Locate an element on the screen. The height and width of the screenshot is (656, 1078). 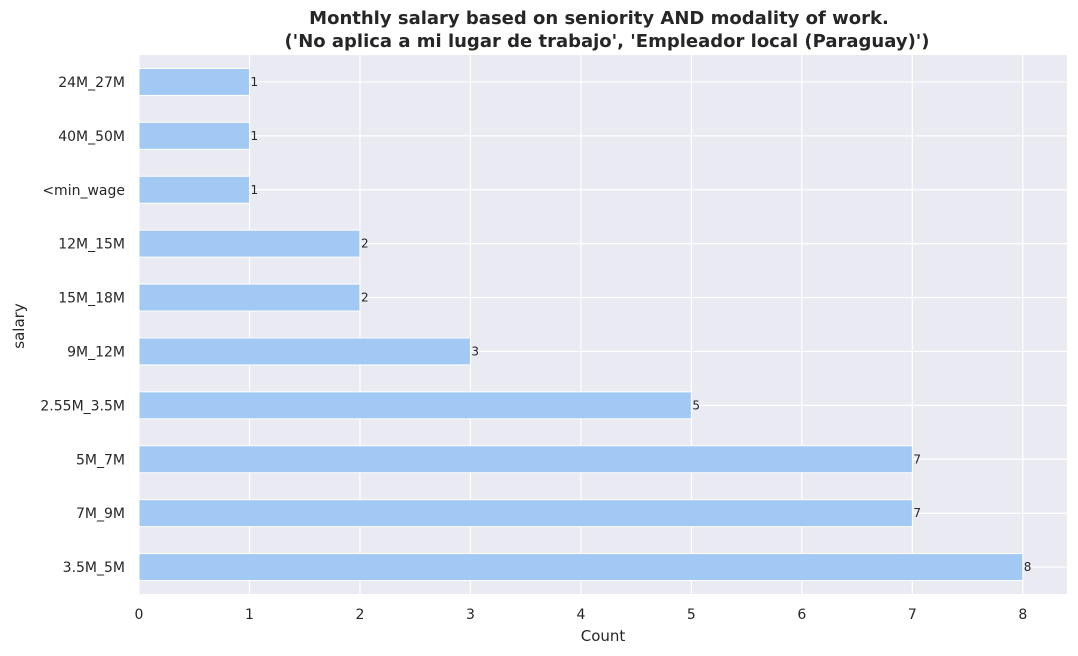
x-tick-label: 7 is located at coordinates (912, 615).